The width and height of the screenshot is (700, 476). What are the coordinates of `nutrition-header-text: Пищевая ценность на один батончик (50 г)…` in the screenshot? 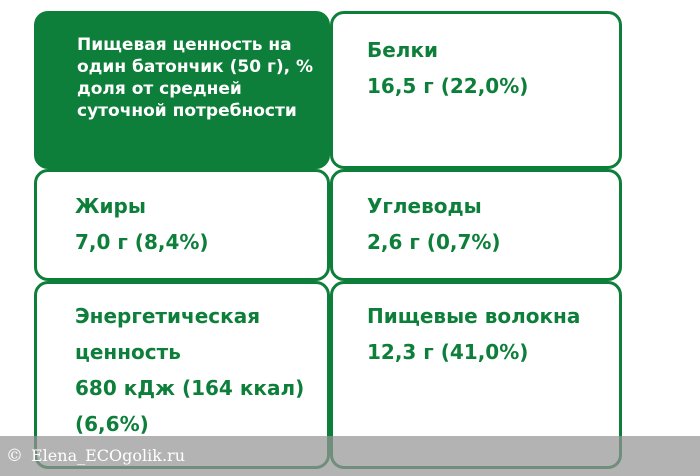 It's located at (195, 78).